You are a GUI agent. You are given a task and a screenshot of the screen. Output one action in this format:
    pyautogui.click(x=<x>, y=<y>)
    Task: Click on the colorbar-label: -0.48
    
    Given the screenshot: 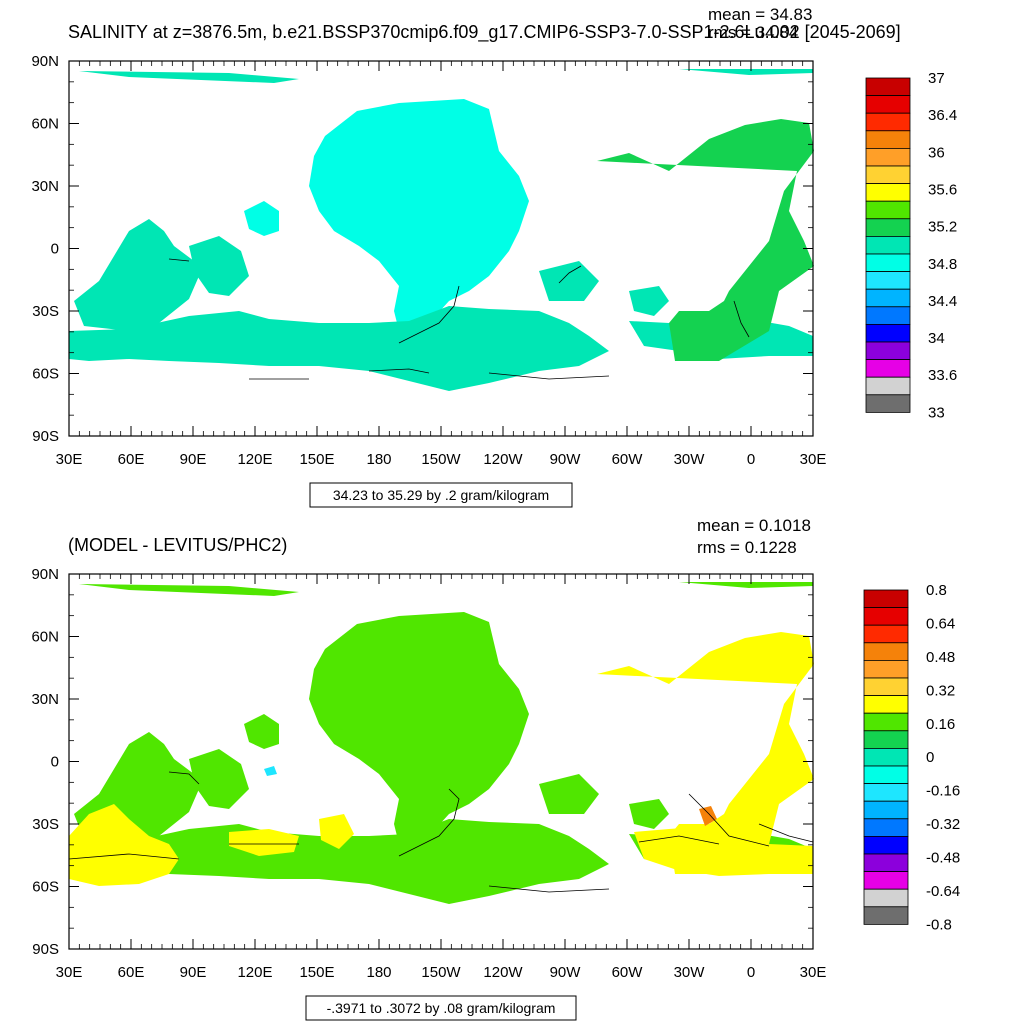 What is the action you would take?
    pyautogui.click(x=943, y=858)
    